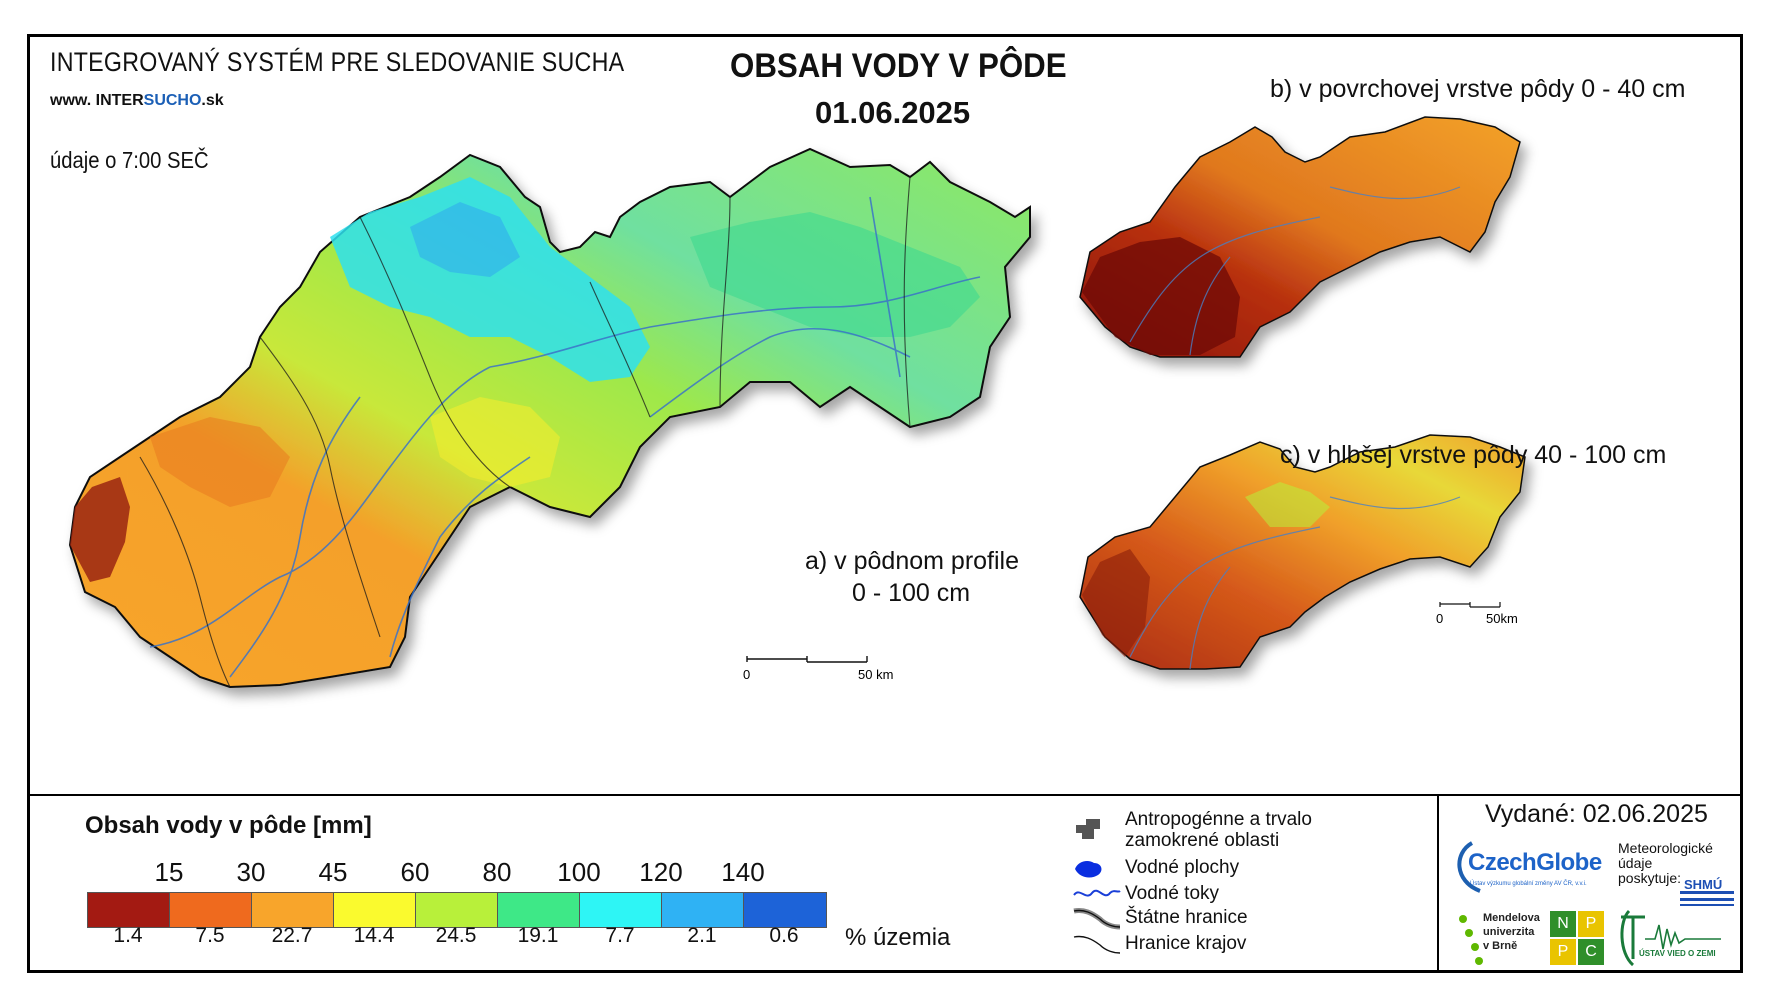 This screenshot has height=1003, width=1772. Describe the element at coordinates (495, 442) in the screenshot. I see `main-map-yellow-patch` at that location.